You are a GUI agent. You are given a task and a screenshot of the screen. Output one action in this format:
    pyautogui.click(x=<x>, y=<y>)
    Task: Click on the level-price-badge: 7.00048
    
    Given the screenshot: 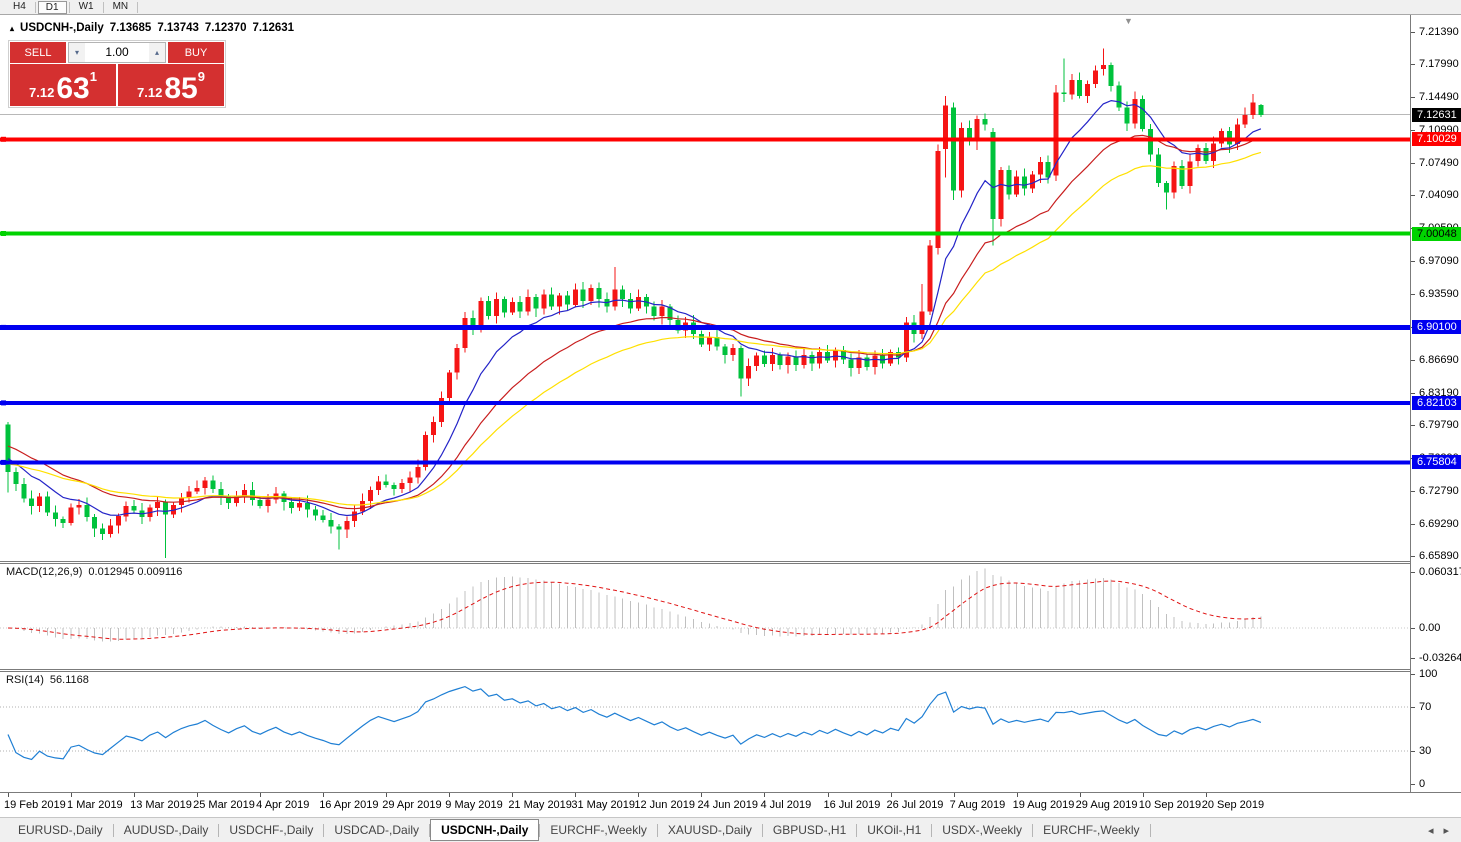 What is the action you would take?
    pyautogui.click(x=1436, y=233)
    